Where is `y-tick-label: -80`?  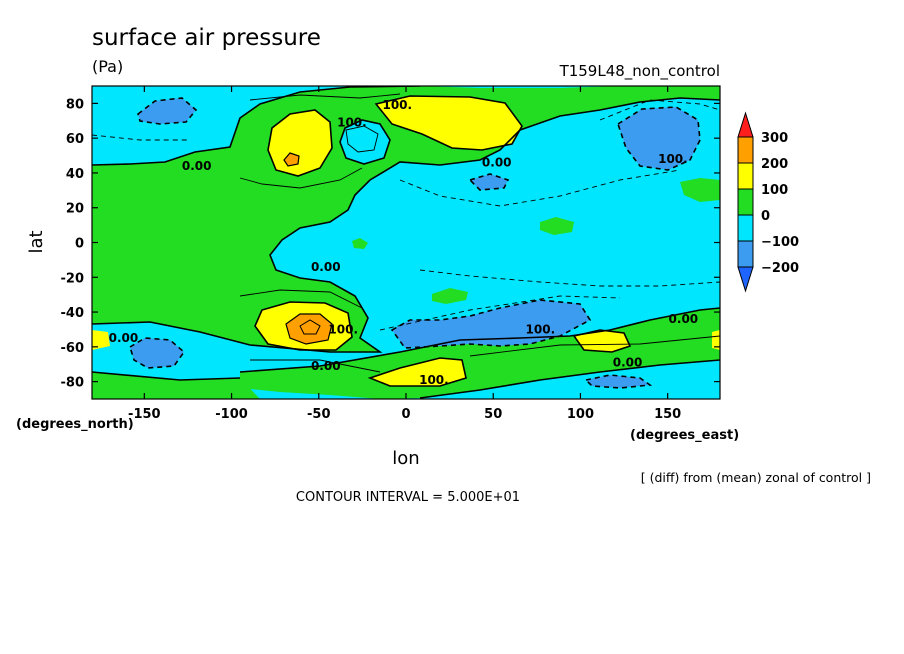
y-tick-label: -80 is located at coordinates (73, 383).